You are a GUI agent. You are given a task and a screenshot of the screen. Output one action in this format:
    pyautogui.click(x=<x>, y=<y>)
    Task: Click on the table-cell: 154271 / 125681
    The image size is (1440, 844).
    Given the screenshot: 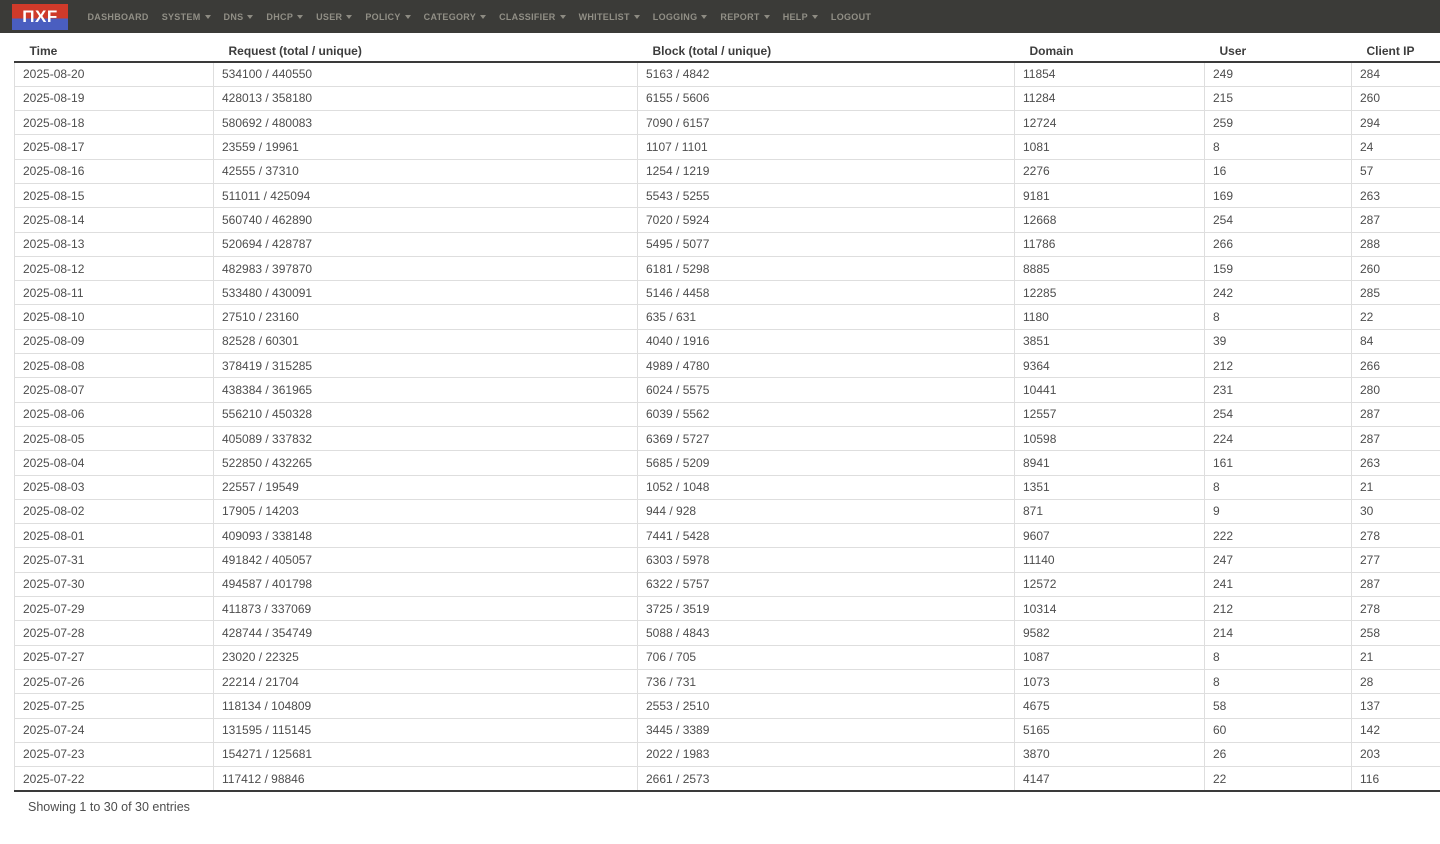 What is the action you would take?
    pyautogui.click(x=425, y=755)
    